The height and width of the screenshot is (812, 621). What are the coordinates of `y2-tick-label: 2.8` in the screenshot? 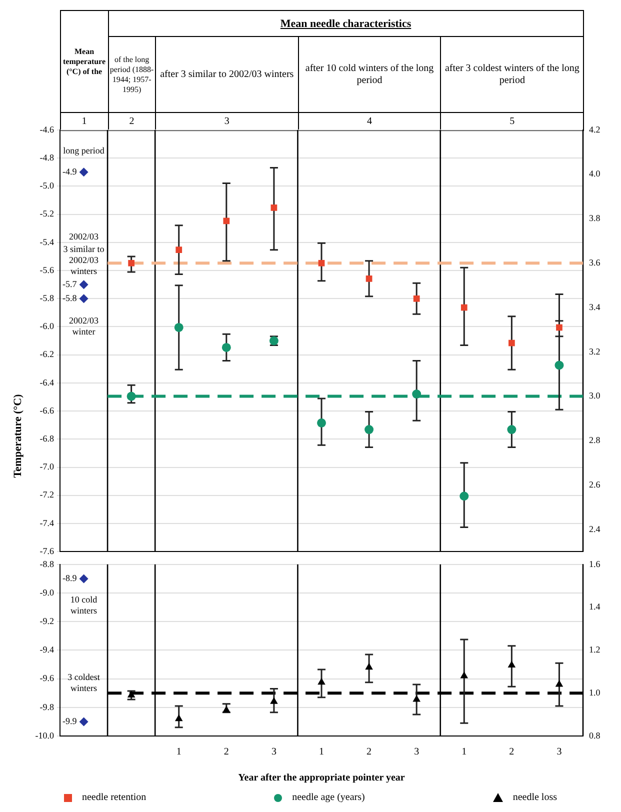 It's located at (595, 440).